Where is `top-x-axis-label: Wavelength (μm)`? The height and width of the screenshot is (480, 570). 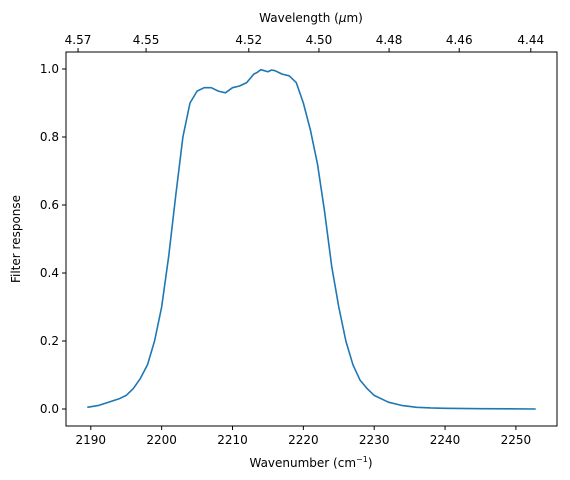
top-x-axis-label: Wavelength (μm) is located at coordinates (311, 18).